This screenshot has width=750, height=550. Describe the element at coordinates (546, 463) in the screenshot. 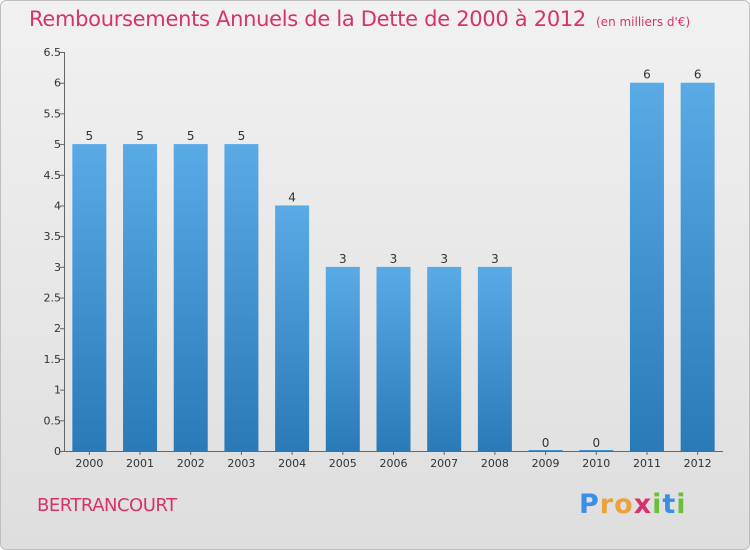

I see `x-tick-label: 2009` at that location.